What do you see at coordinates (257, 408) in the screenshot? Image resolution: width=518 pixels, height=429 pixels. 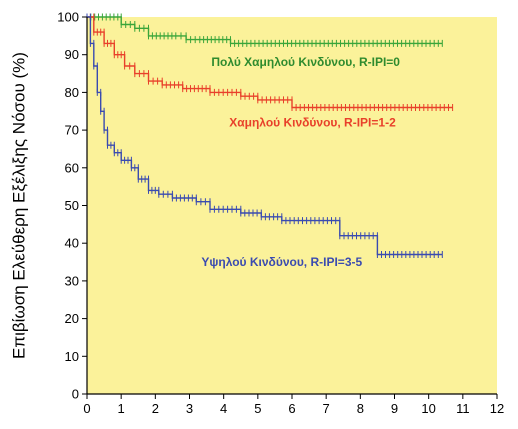 I see `x-tick-label: 5` at bounding box center [257, 408].